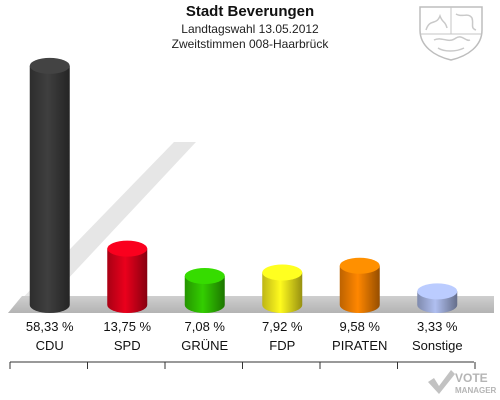  I want to click on value-label-sonstige: 3,33 %, so click(437, 326).